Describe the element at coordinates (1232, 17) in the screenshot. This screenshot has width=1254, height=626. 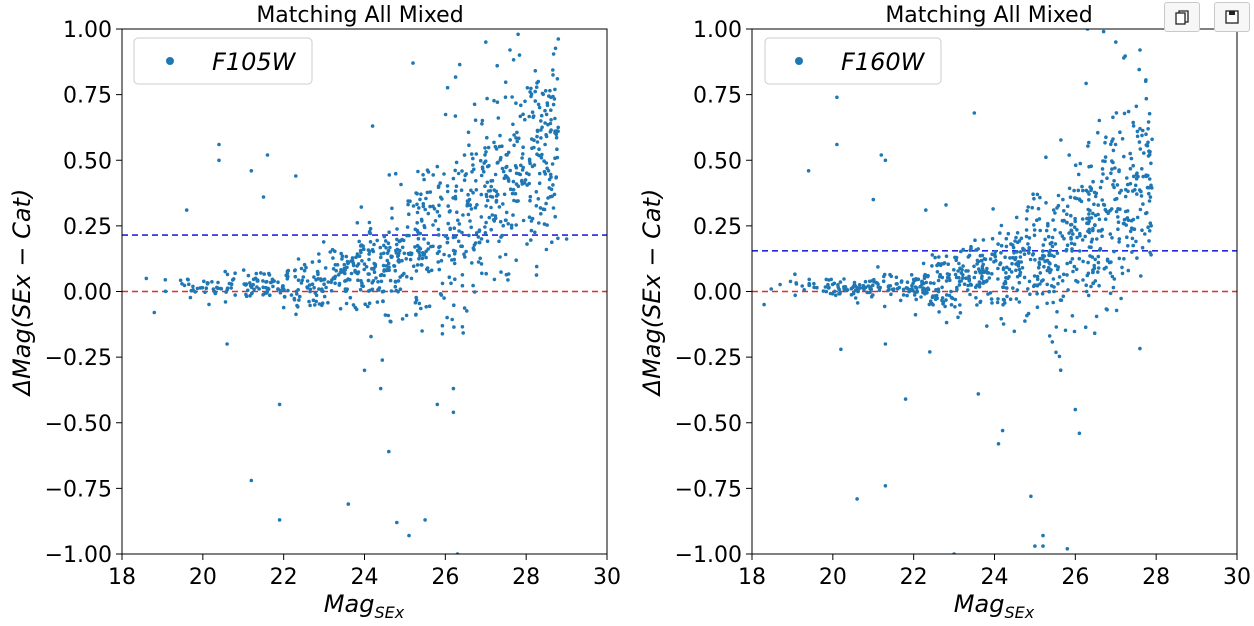
I see `save-button` at that location.